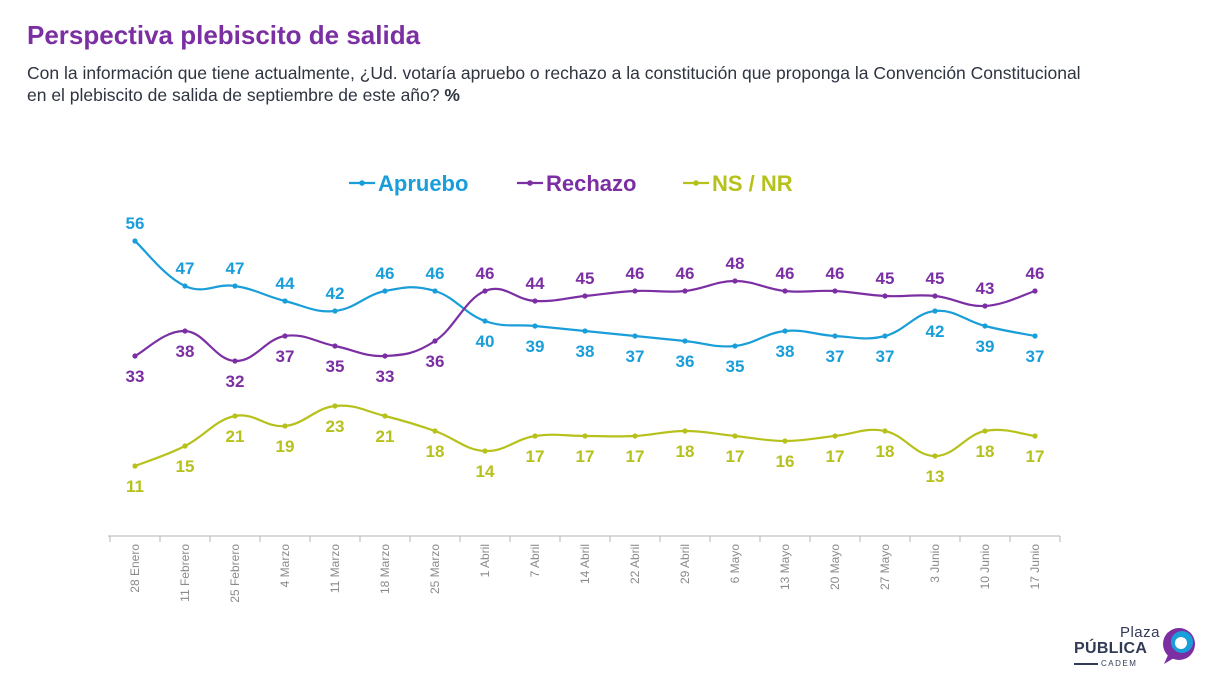  Describe the element at coordinates (485, 560) in the screenshot. I see `x-tick-label: 1 Abril` at that location.